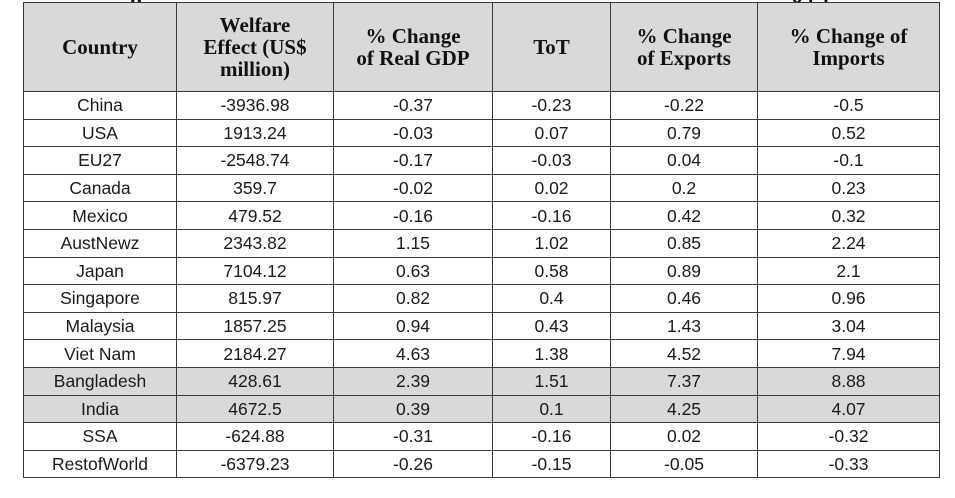 The width and height of the screenshot is (955, 498). Describe the element at coordinates (413, 188) in the screenshot. I see `cell-real-gdp-change: -0.02` at that location.